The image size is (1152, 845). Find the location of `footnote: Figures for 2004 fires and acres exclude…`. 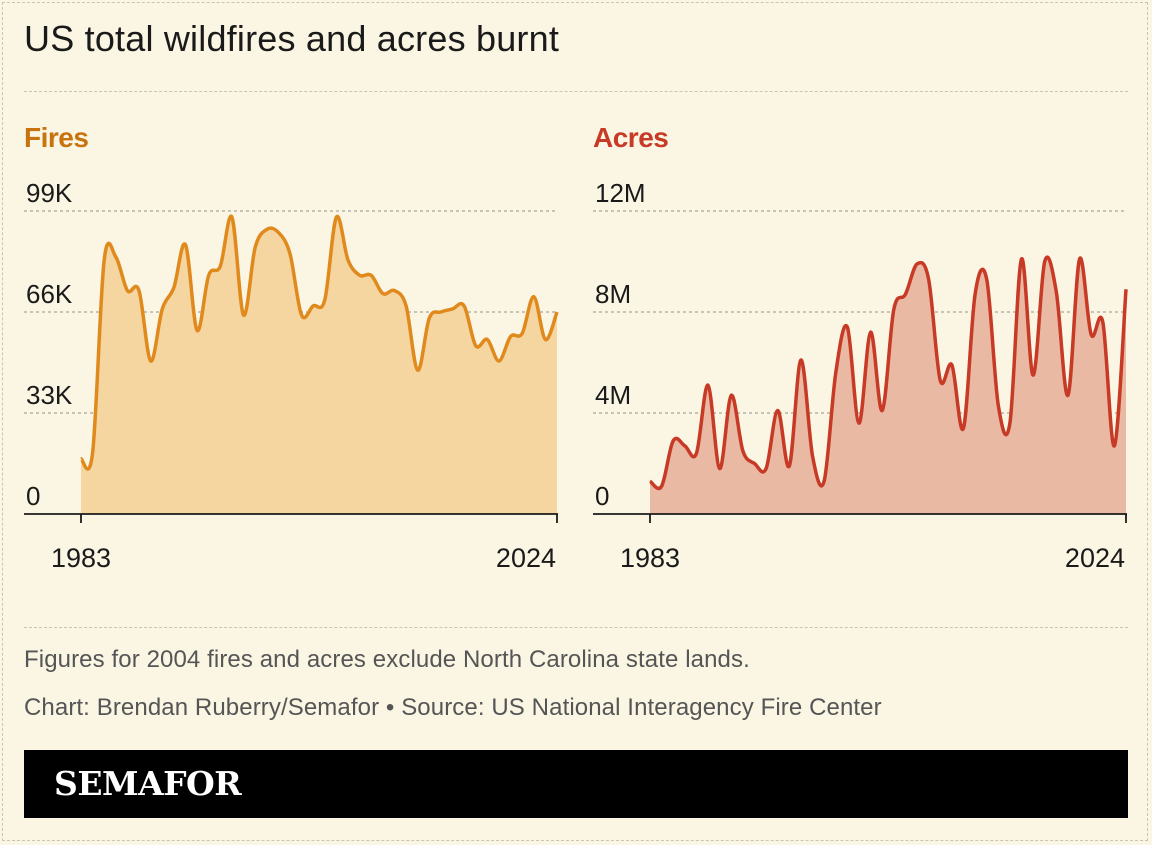

footnote: Figures for 2004 fires and acres exclude… is located at coordinates (387, 659).